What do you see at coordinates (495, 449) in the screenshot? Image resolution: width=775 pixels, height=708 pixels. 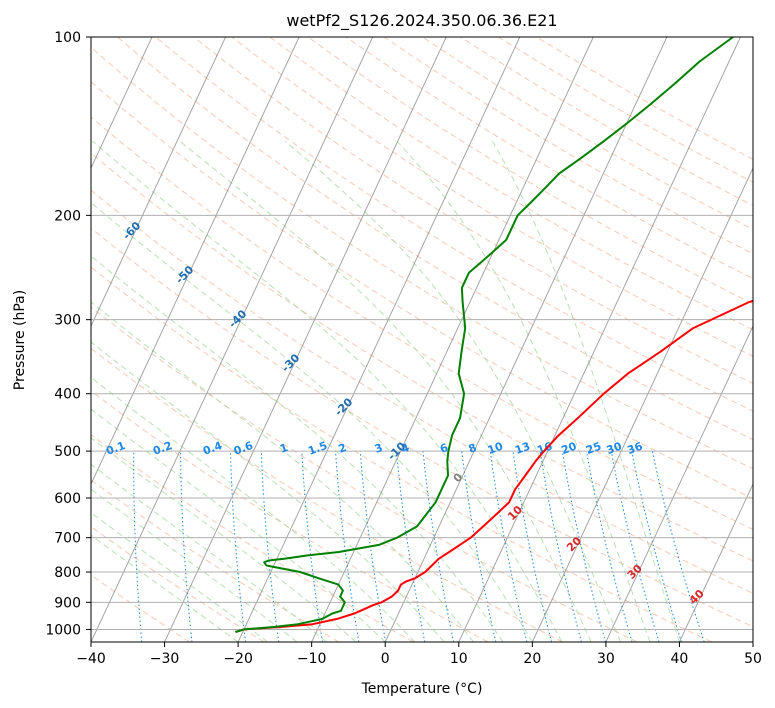 I see `mixing-ratio-label: 10` at bounding box center [495, 449].